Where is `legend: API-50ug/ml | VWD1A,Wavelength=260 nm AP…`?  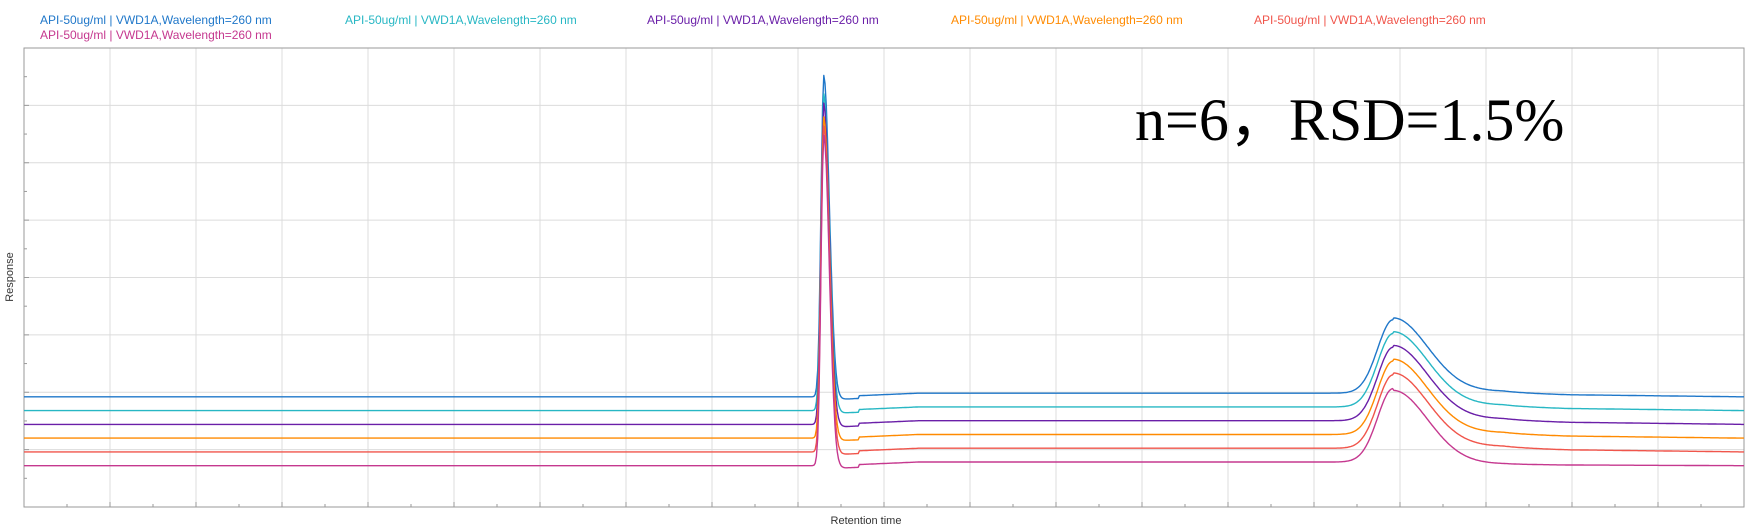
legend: API-50ug/ml | VWD1A,Wavelength=260 nm AP… is located at coordinates (874, 24).